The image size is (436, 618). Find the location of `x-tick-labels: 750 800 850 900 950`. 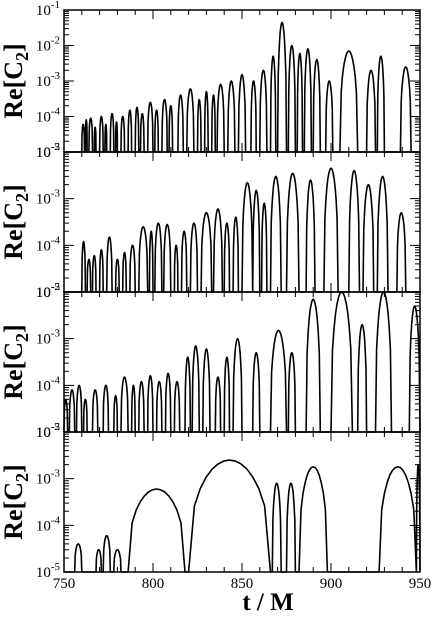

x-tick-labels: 750 800 850 900 950 is located at coordinates (242, 584).